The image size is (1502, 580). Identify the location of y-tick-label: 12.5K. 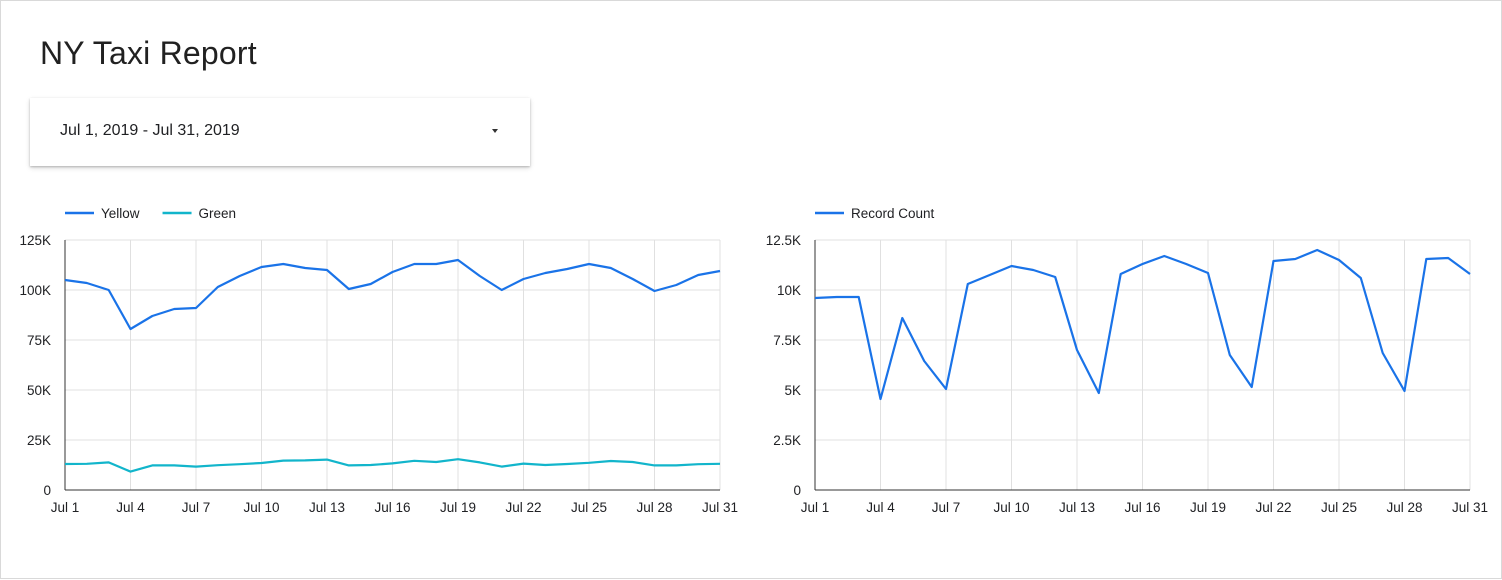
(783, 240).